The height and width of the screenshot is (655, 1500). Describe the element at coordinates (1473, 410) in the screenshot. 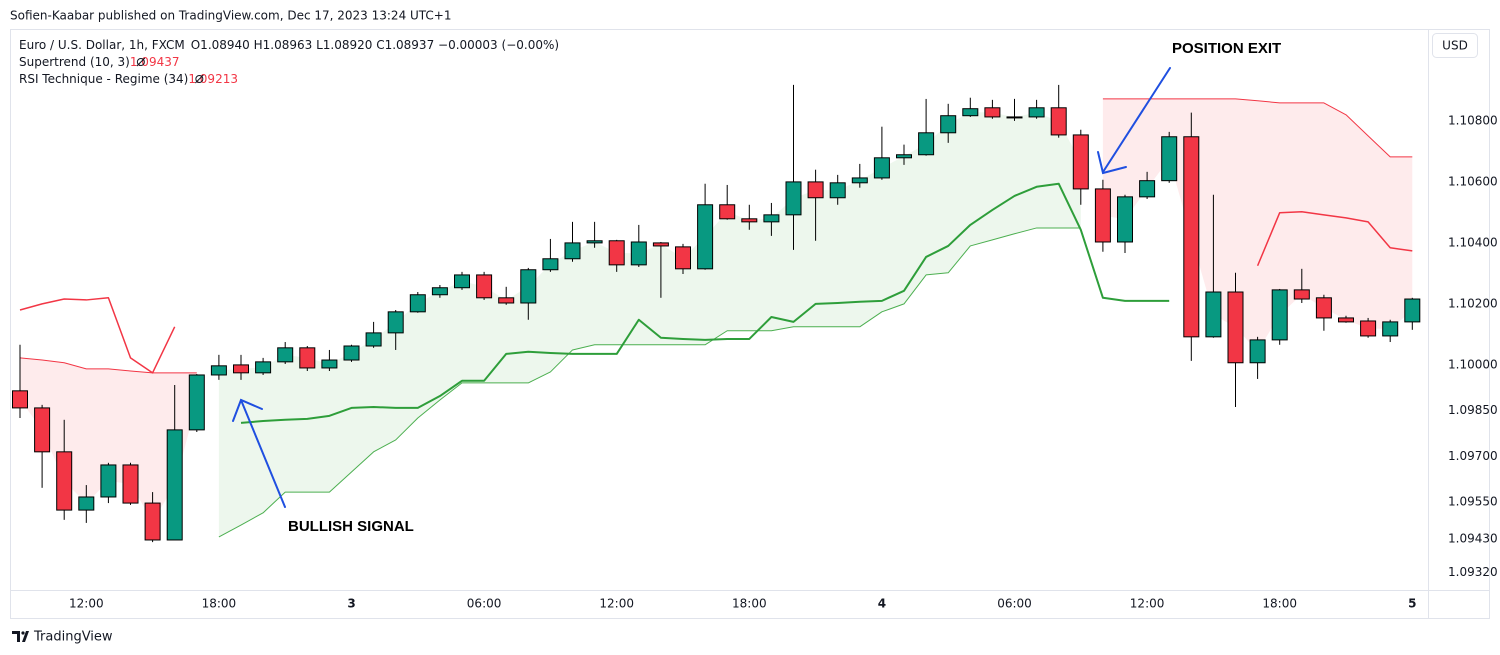

I see `y-tick-label: 1.09850` at that location.